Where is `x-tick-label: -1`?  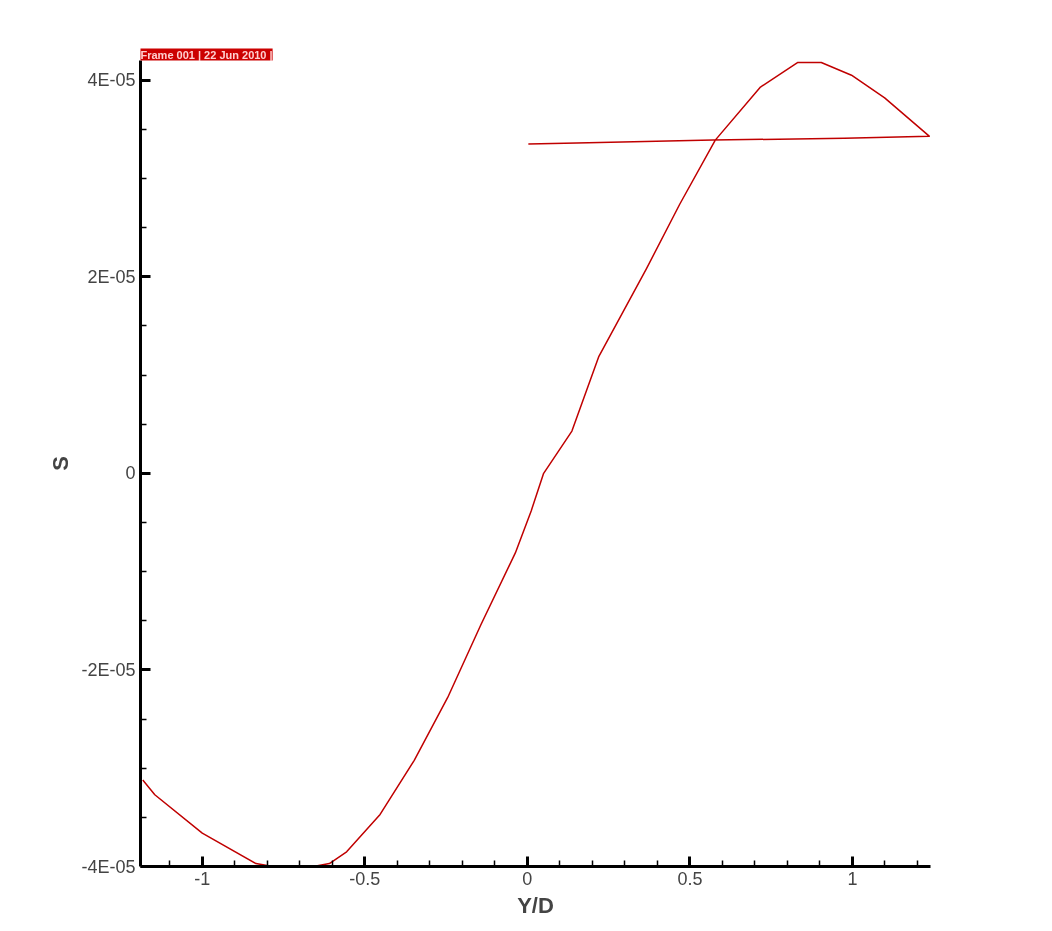 x-tick-label: -1 is located at coordinates (202, 878).